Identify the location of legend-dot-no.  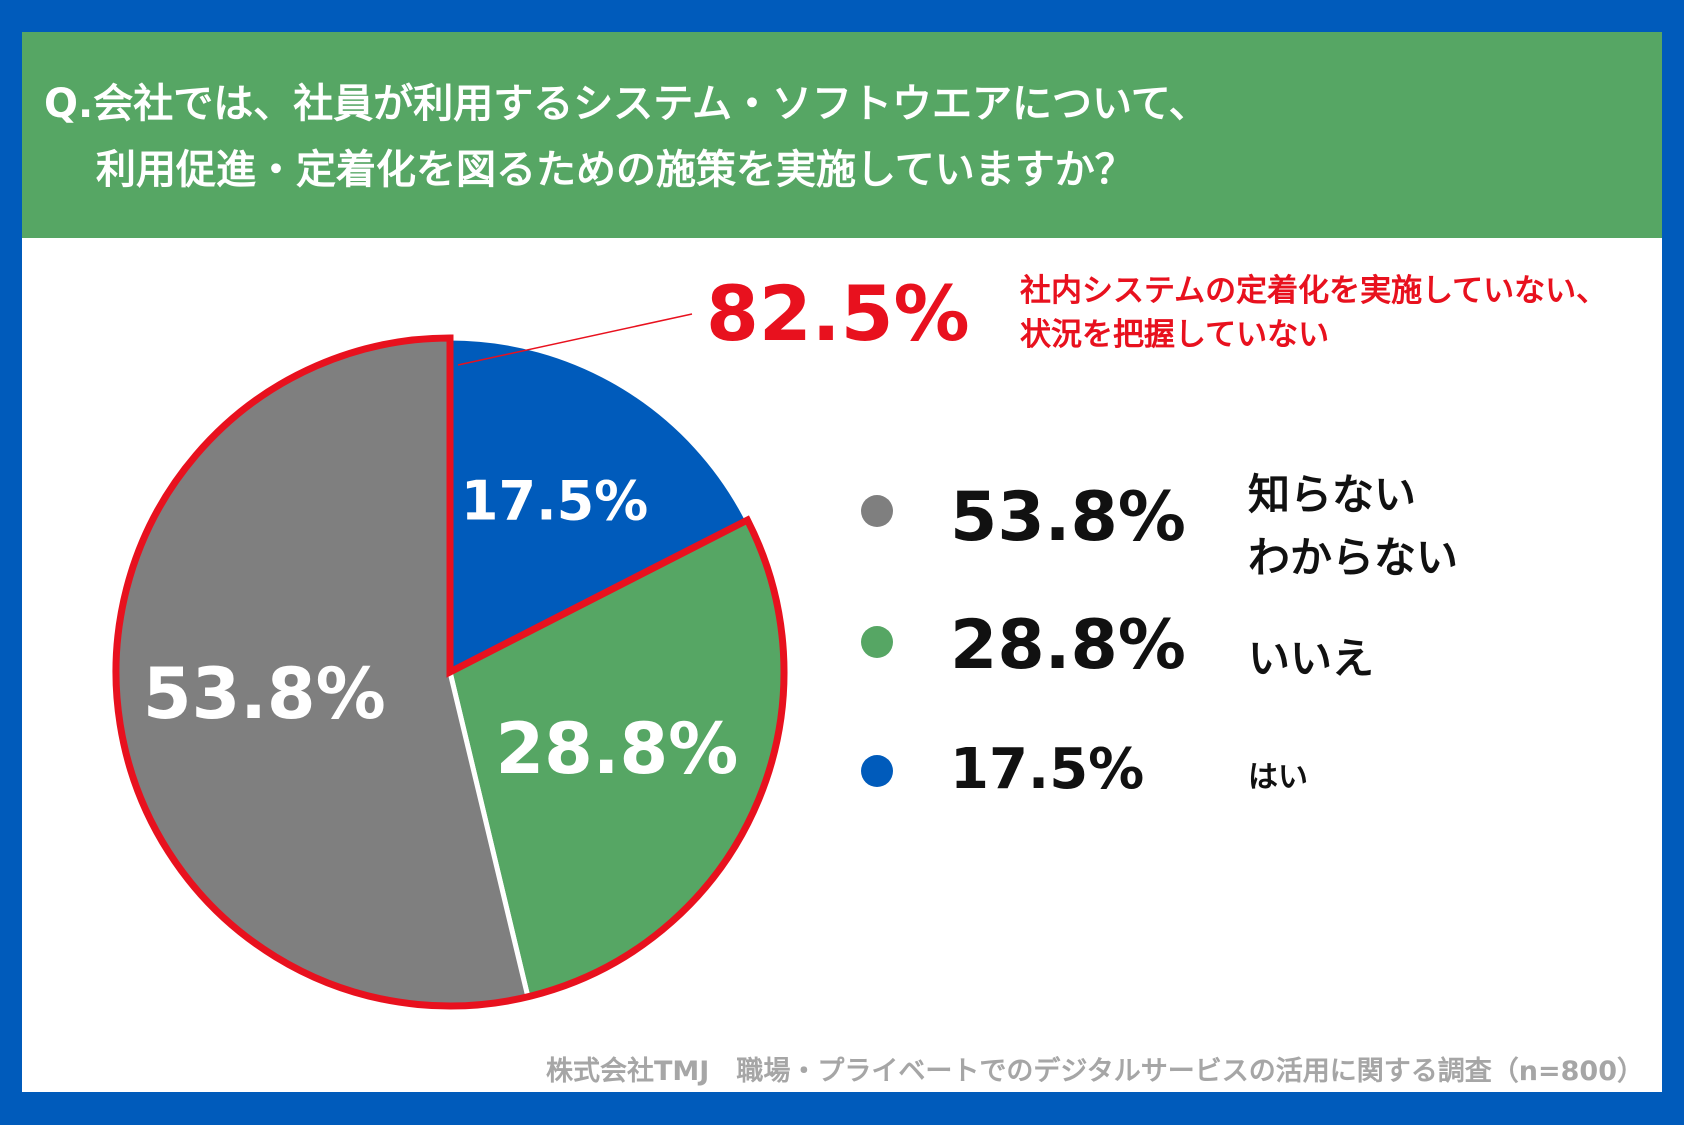
(877, 642).